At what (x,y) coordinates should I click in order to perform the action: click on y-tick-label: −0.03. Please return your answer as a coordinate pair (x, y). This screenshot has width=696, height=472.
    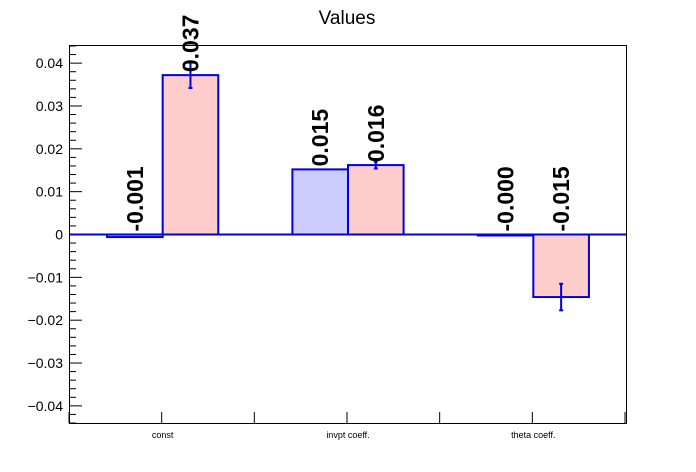
    Looking at the image, I should click on (46, 363).